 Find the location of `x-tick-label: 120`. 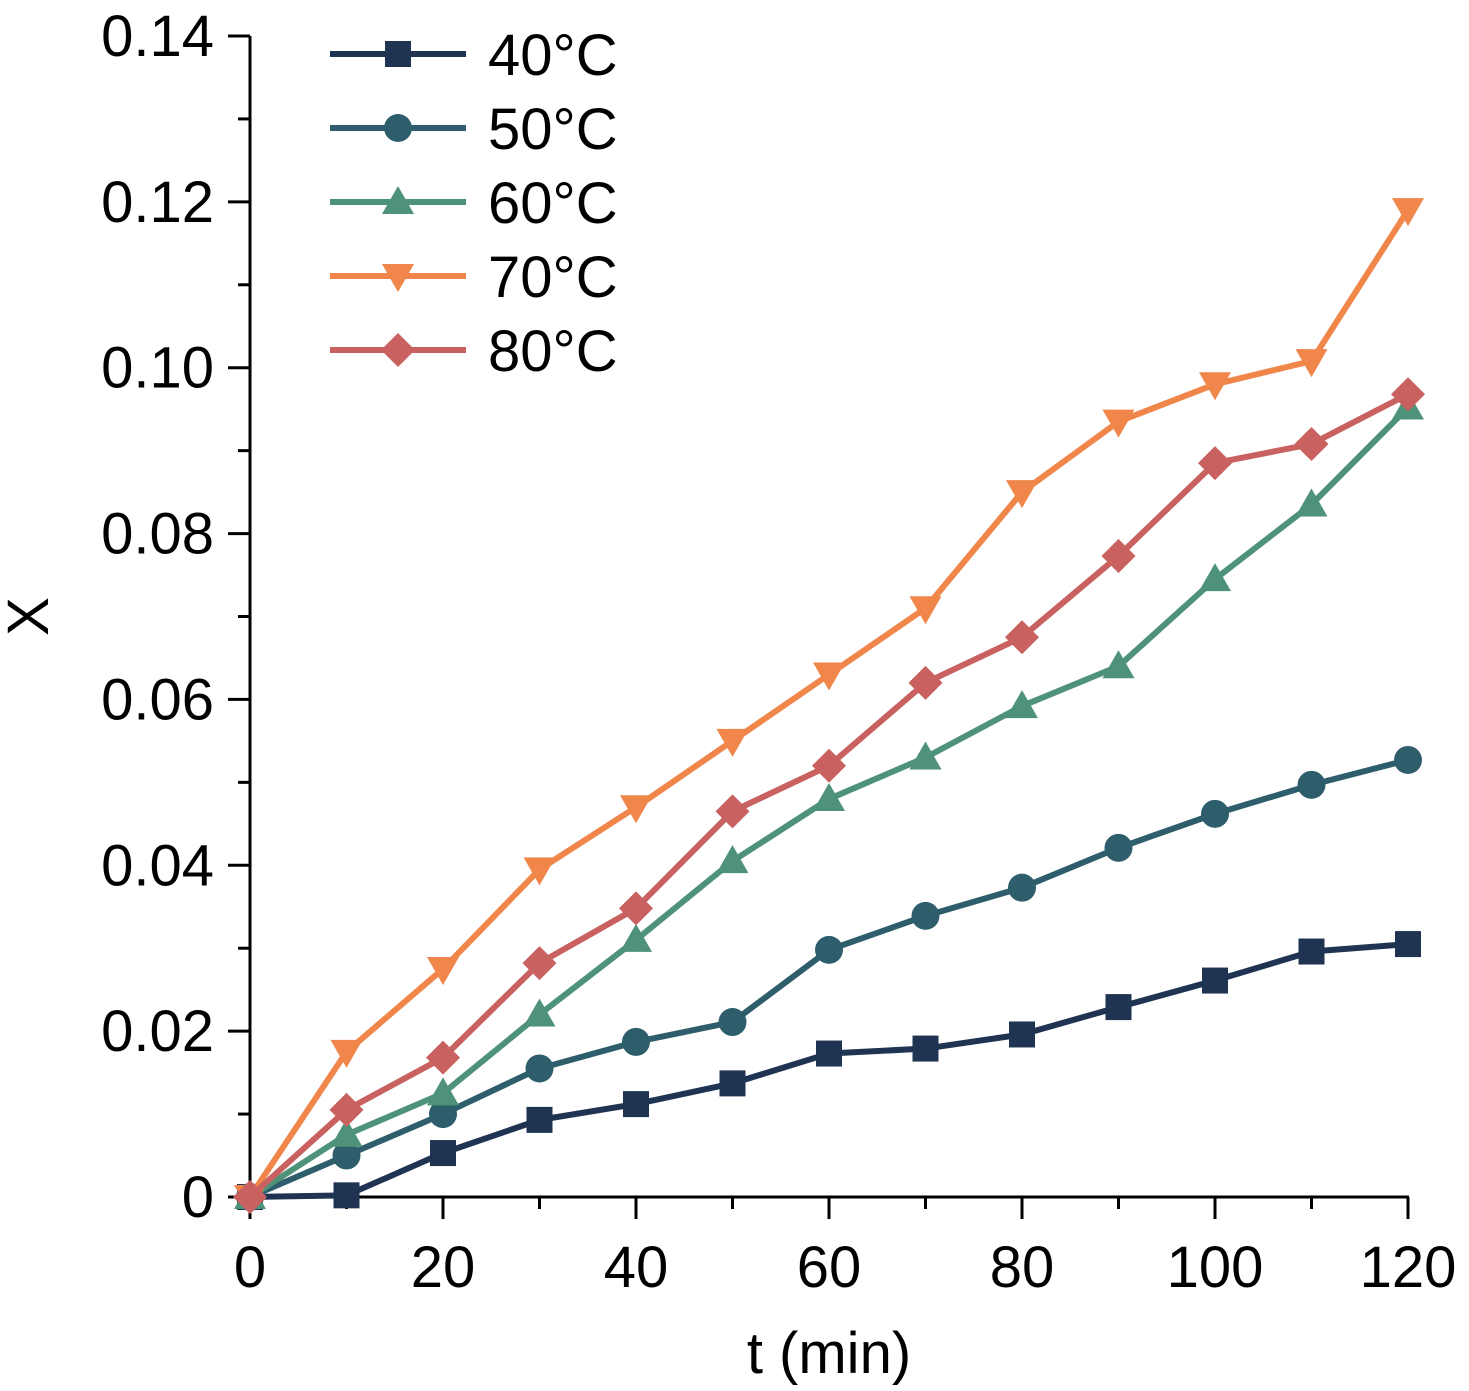

x-tick-label: 120 is located at coordinates (1408, 1267).